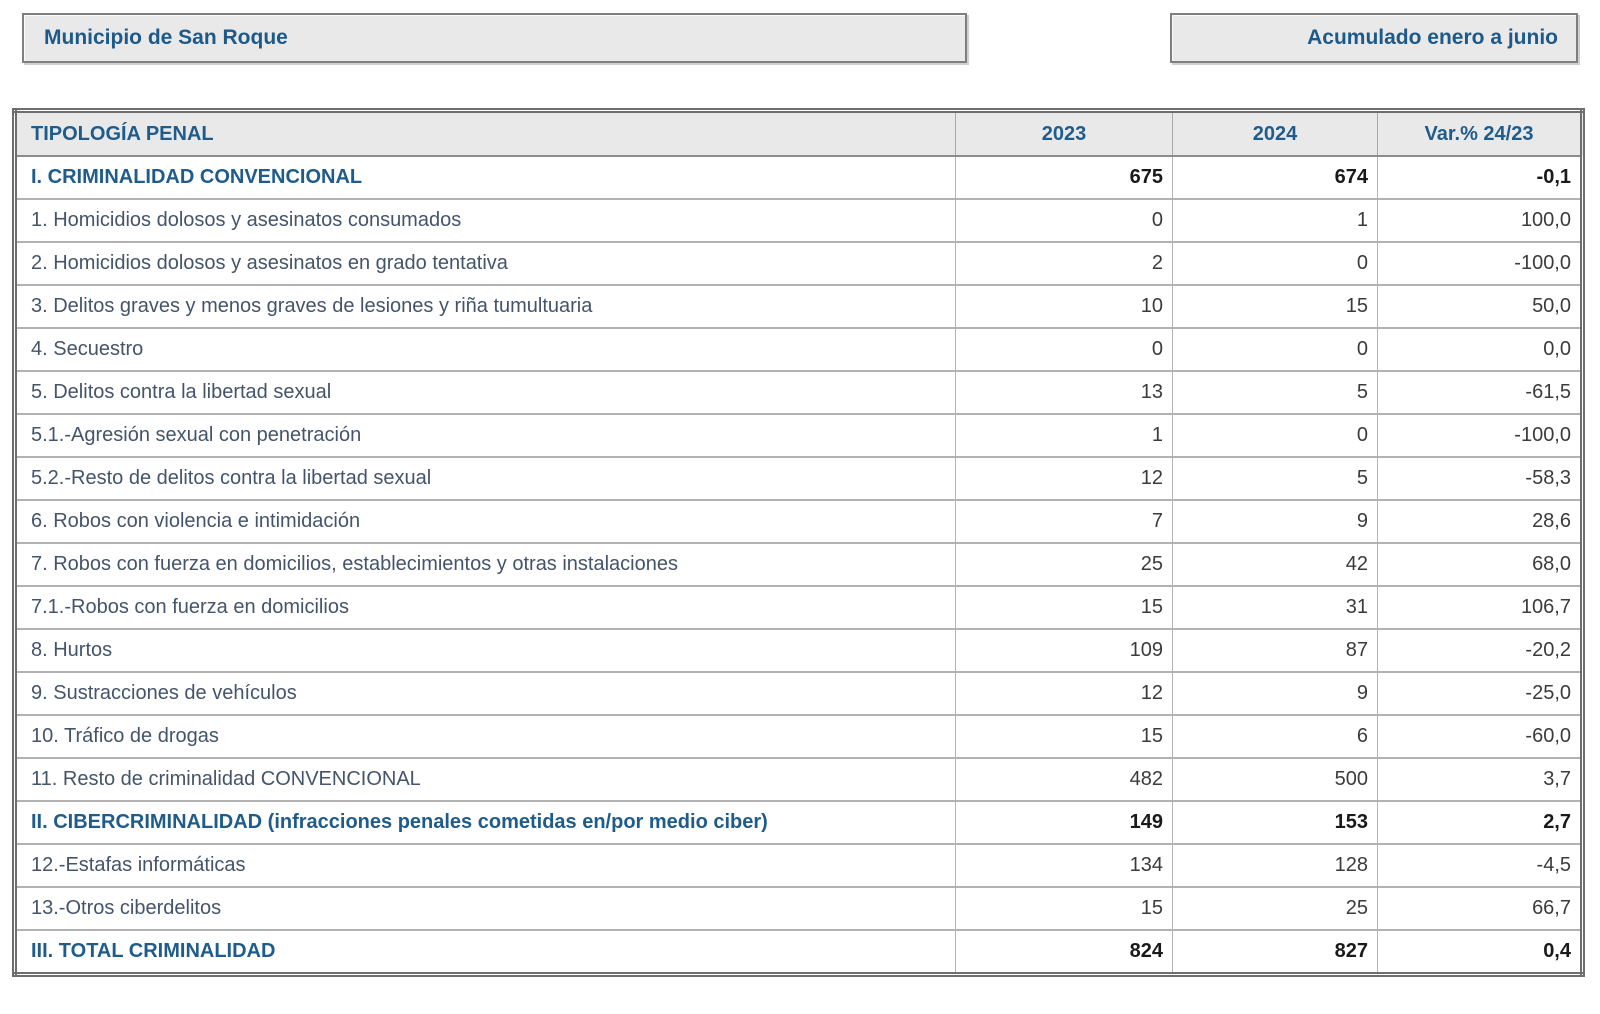 The height and width of the screenshot is (1014, 1600). Describe the element at coordinates (1480, 306) in the screenshot. I see `value-variation: 50,0` at that location.